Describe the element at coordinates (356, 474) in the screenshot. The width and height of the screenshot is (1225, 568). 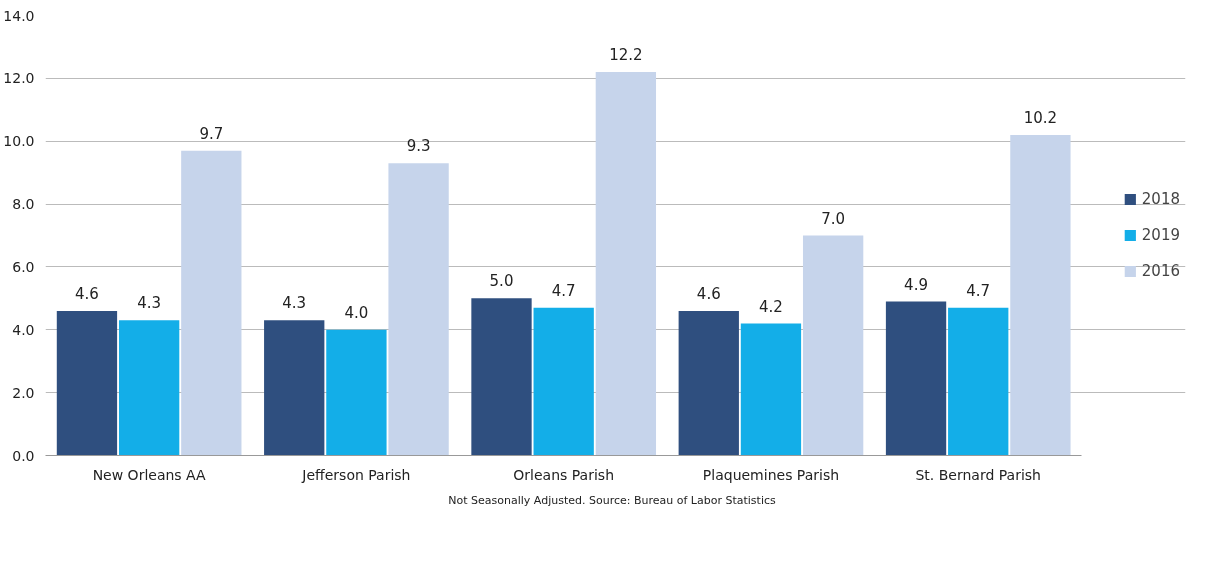
I see `x-tick-label: Jefferson Parish` at that location.